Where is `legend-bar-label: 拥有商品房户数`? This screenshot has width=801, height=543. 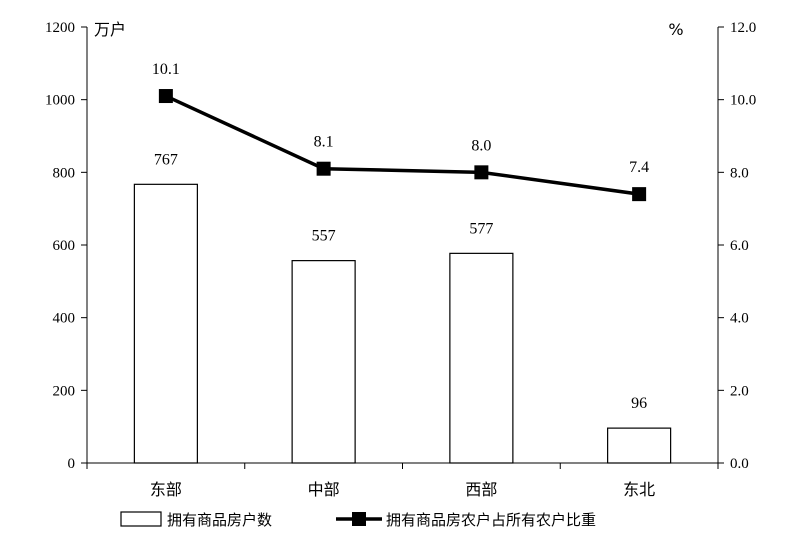
legend-bar-label: 拥有商品房户数 is located at coordinates (219, 520).